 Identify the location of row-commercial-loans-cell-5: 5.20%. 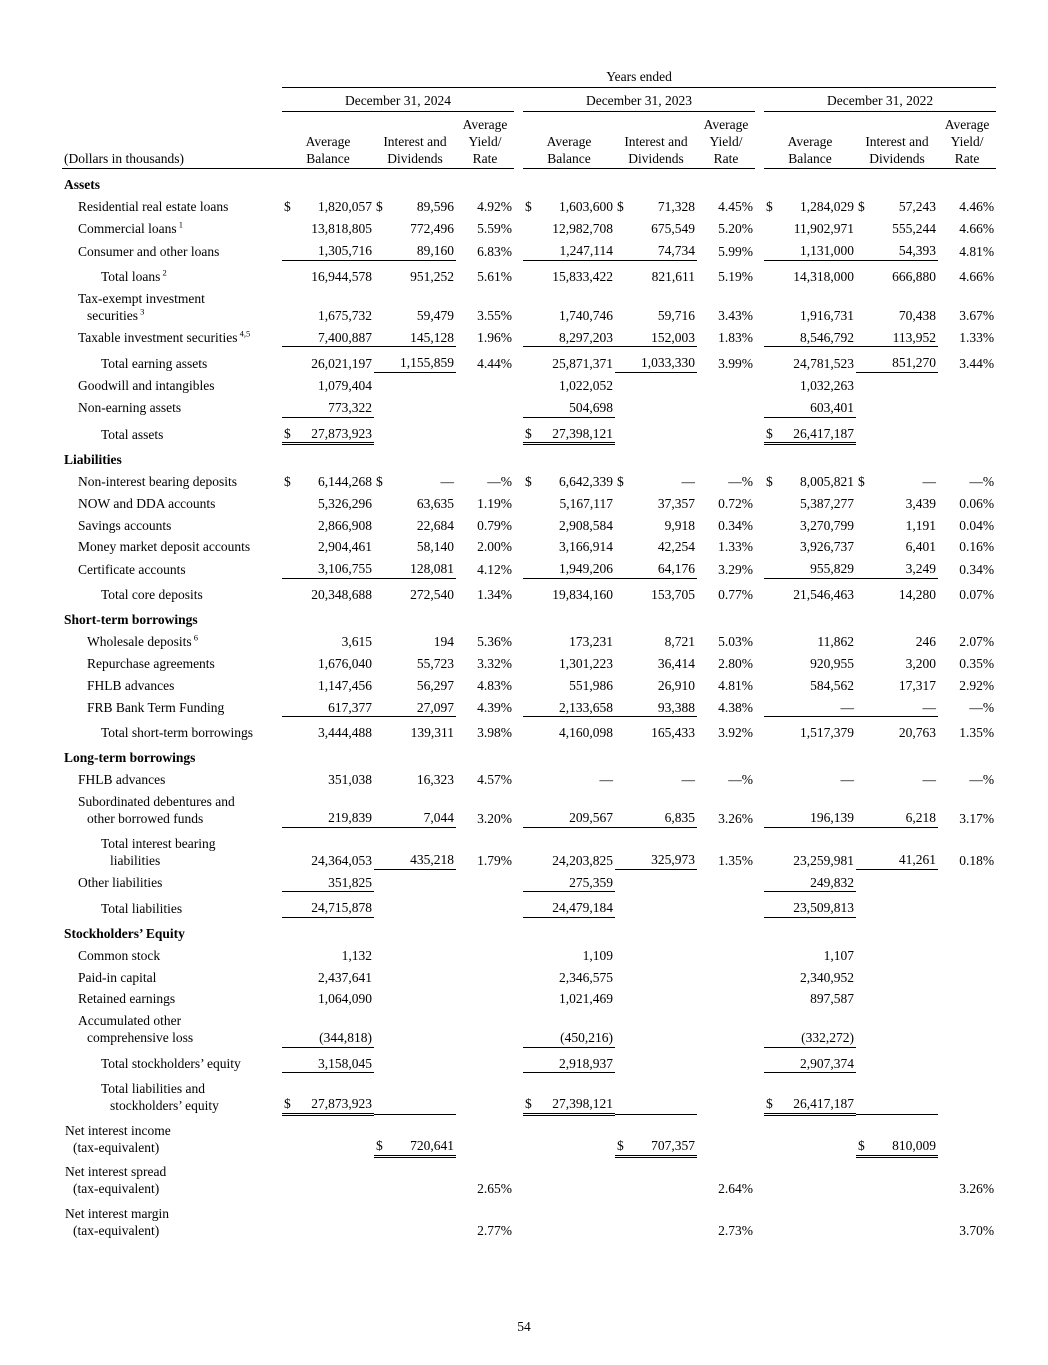
(735, 229).